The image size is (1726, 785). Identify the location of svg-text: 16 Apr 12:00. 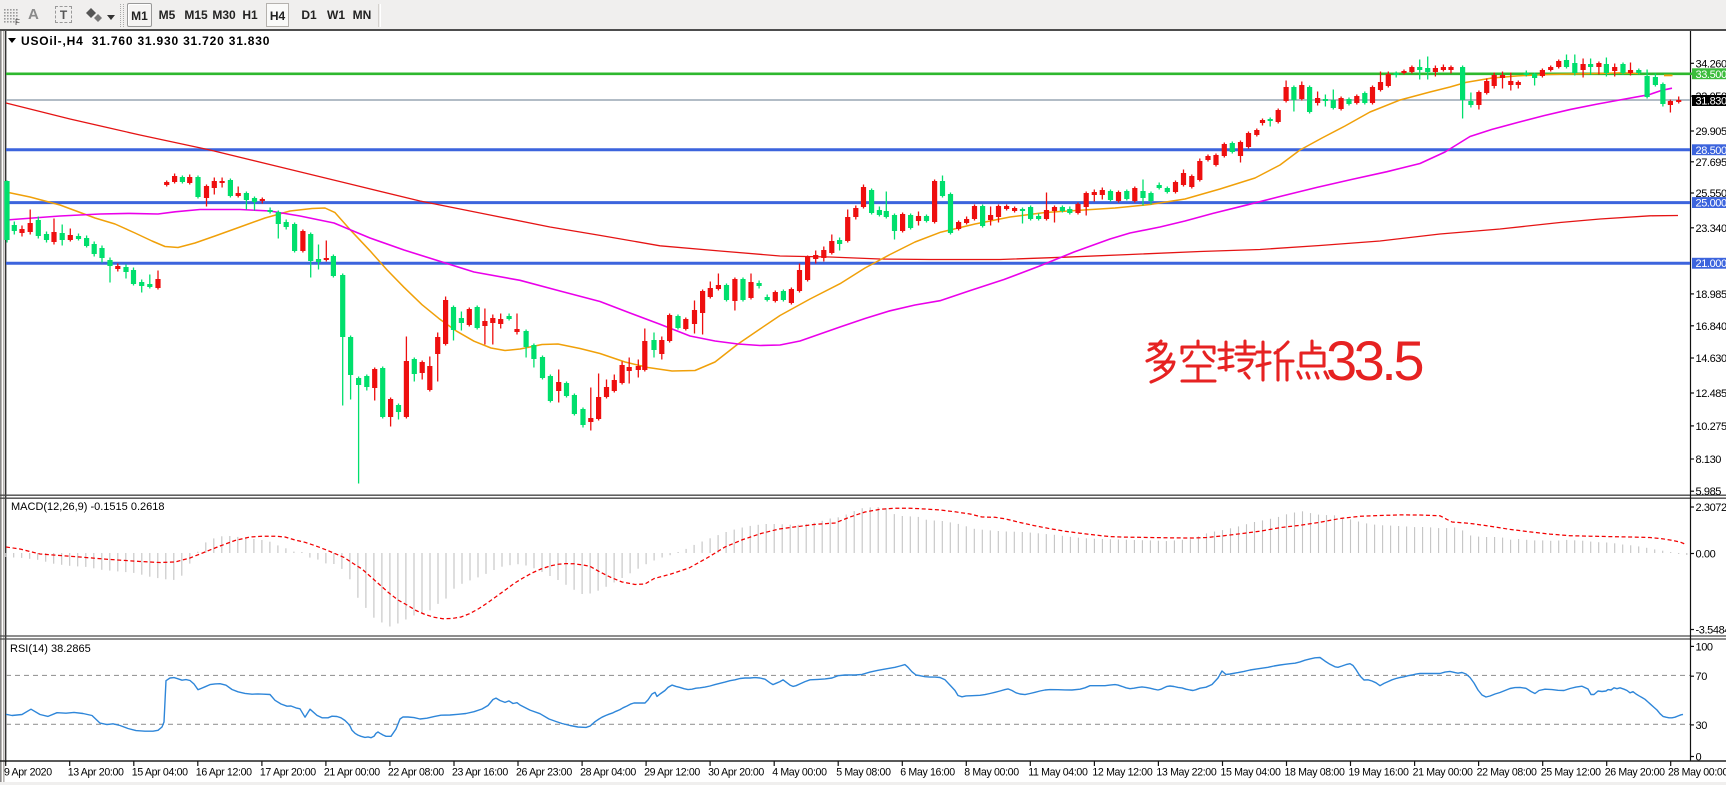
(224, 773).